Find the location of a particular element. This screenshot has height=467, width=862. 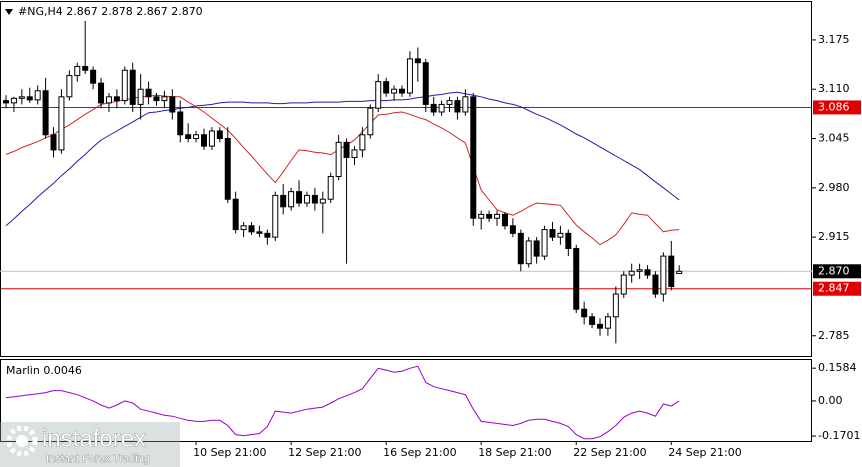

indicator-title: Marlin 0.0046 is located at coordinates (44, 370).